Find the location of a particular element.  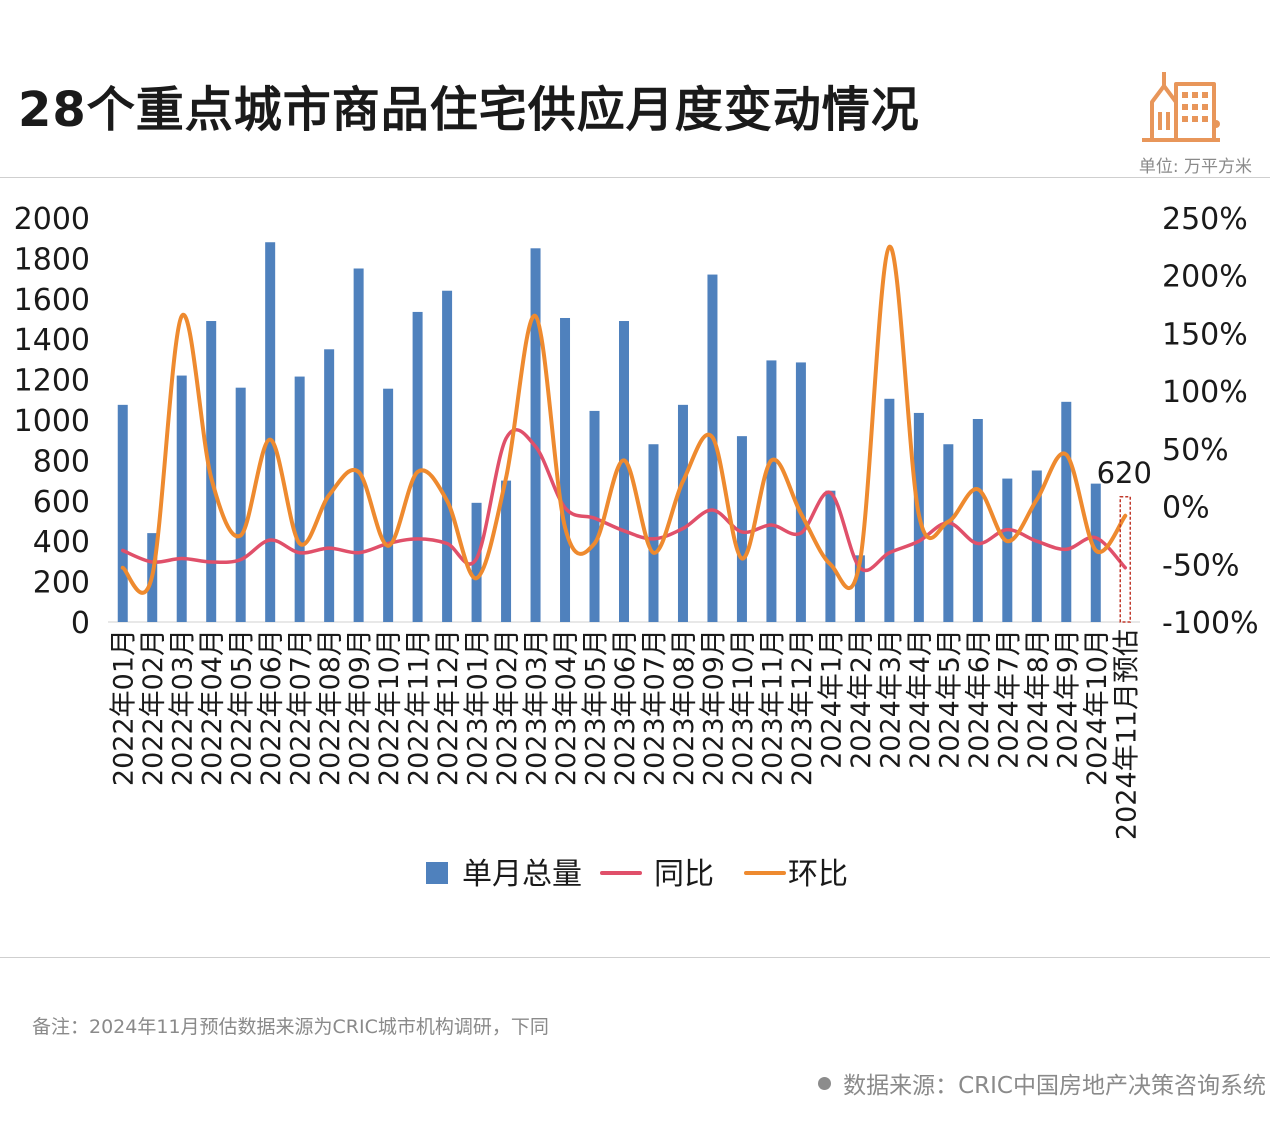

x-tick-label: 2024年5月 is located at coordinates (949, 699).